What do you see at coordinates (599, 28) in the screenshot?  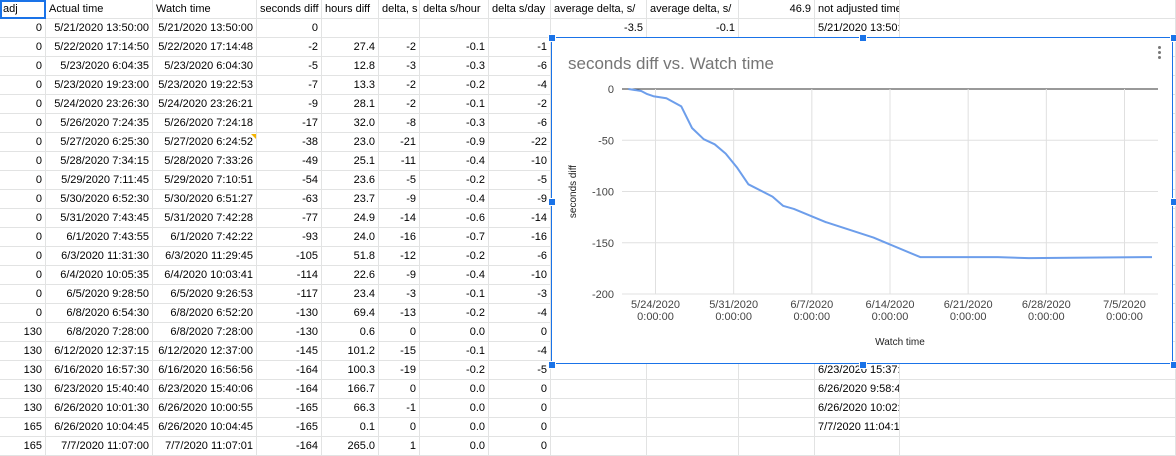 I see `average-value-cell: -3.5` at bounding box center [599, 28].